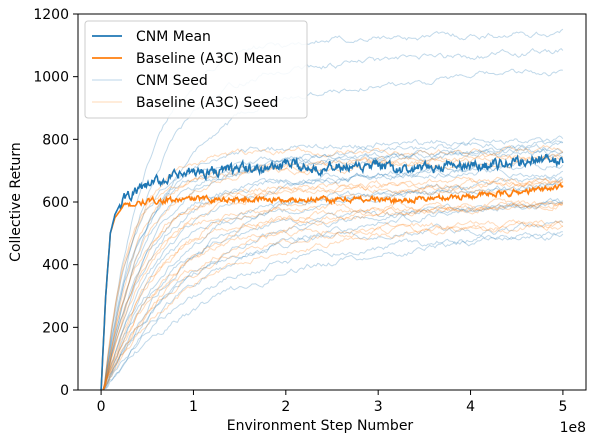  Describe the element at coordinates (378, 407) in the screenshot. I see `x-tick-label: 3` at that location.